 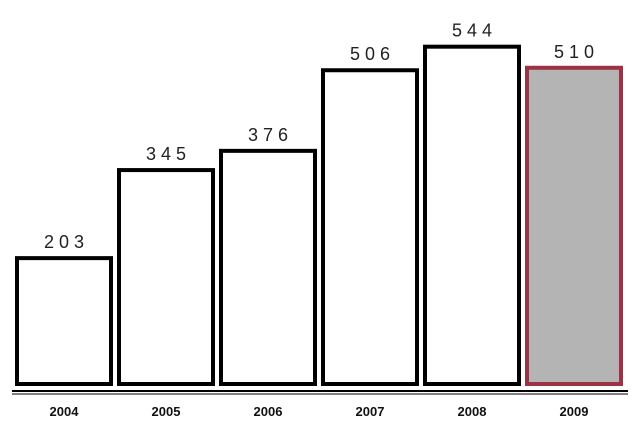 I want to click on bar-2007, so click(x=370, y=227).